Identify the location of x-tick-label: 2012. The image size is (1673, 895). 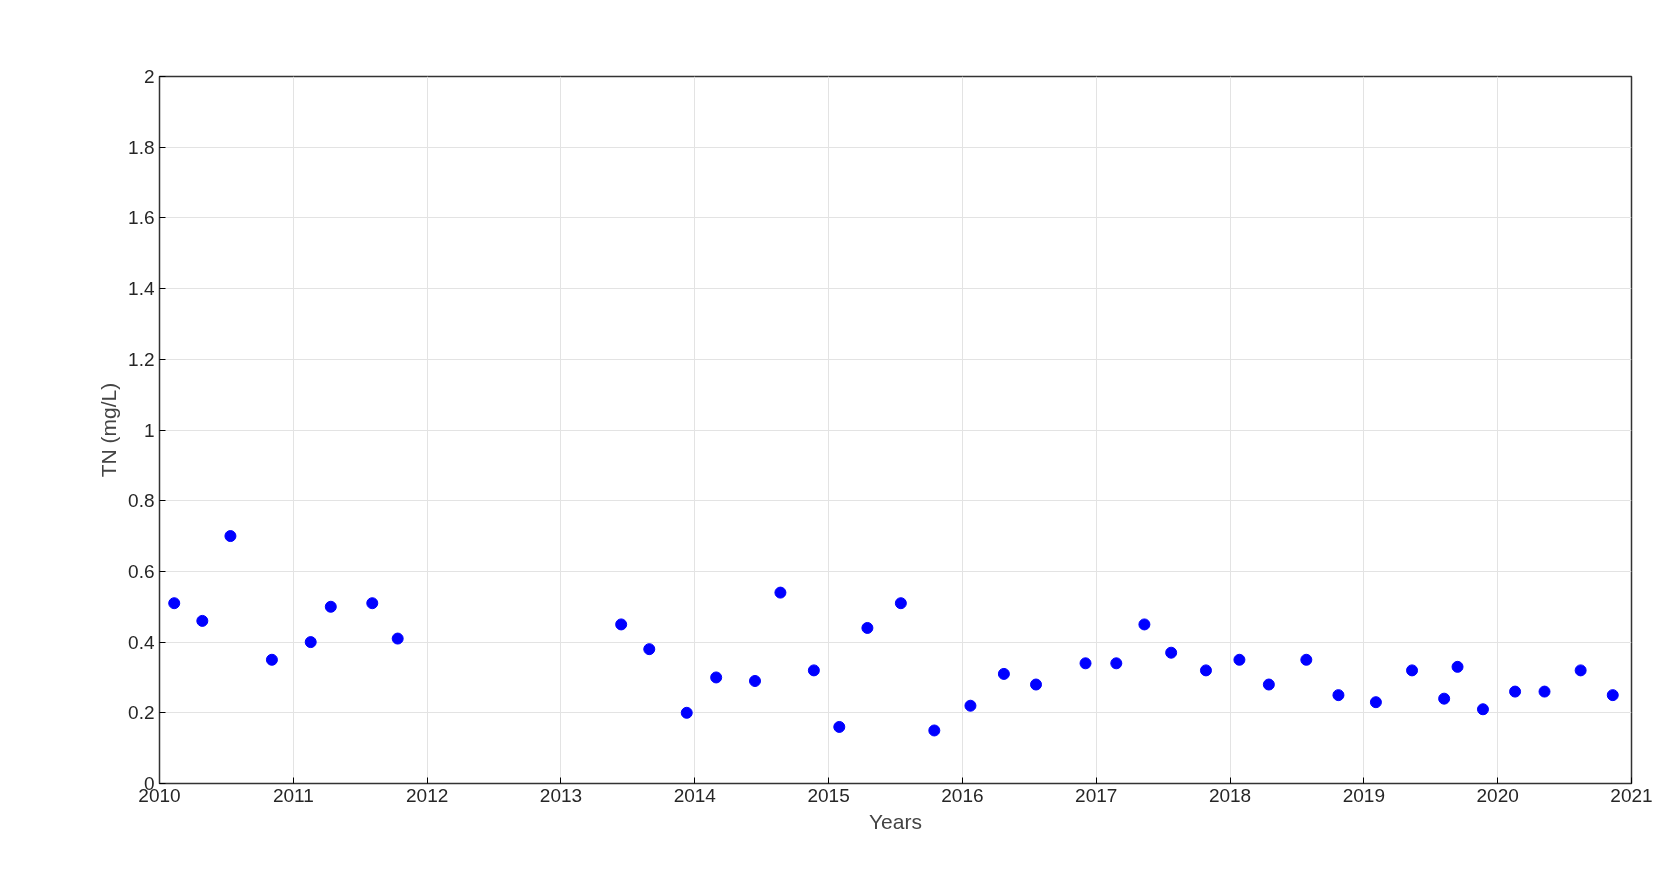
(427, 795).